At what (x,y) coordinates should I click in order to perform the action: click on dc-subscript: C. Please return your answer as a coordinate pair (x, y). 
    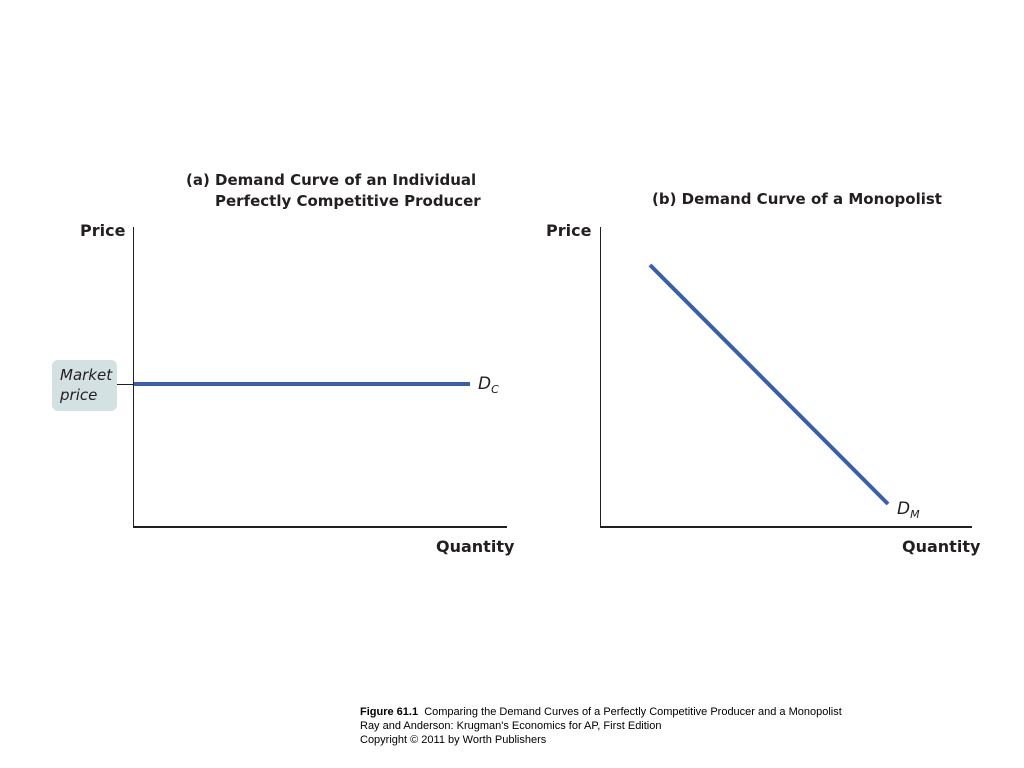
    Looking at the image, I should click on (495, 389).